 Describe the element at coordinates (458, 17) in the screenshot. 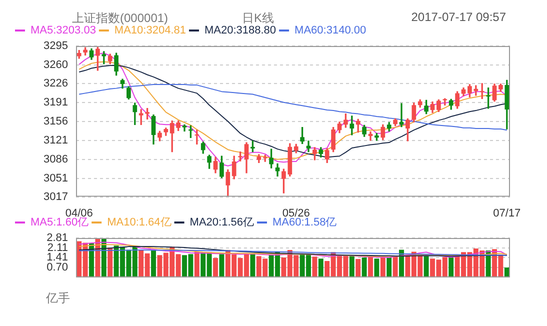

I see `text: 2017-07-17 09:57` at that location.